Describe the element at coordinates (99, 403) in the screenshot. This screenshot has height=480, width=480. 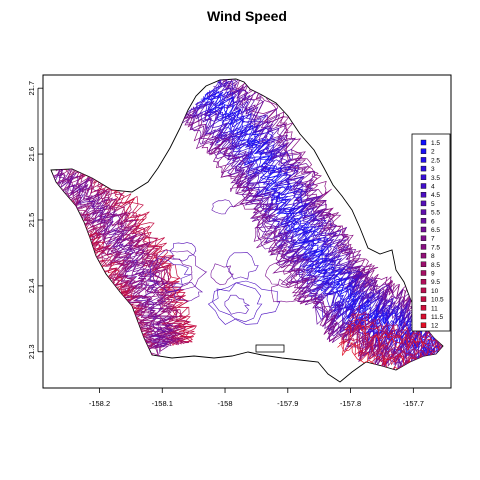
I see `x-tick-label: -158.2` at that location.